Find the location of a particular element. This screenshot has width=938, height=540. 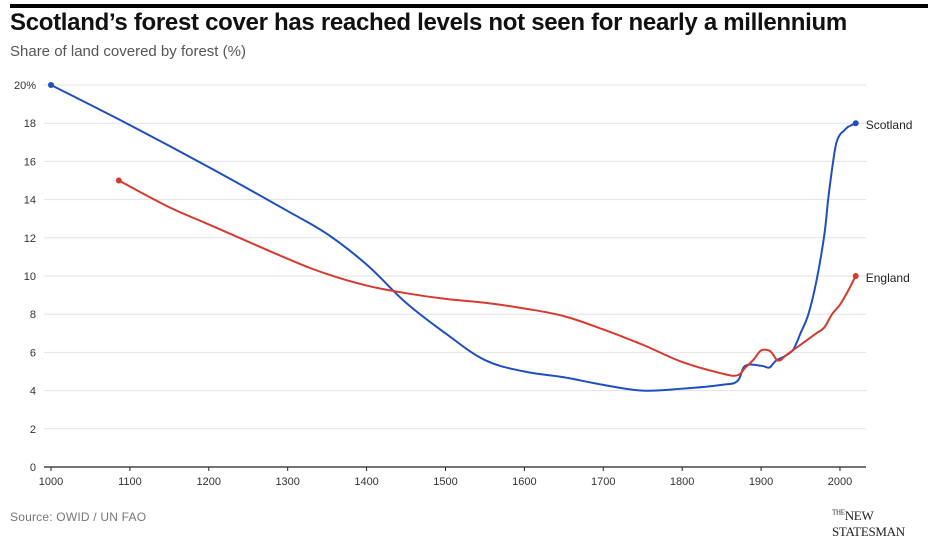

y-tick-label: 20% is located at coordinates (25, 86).